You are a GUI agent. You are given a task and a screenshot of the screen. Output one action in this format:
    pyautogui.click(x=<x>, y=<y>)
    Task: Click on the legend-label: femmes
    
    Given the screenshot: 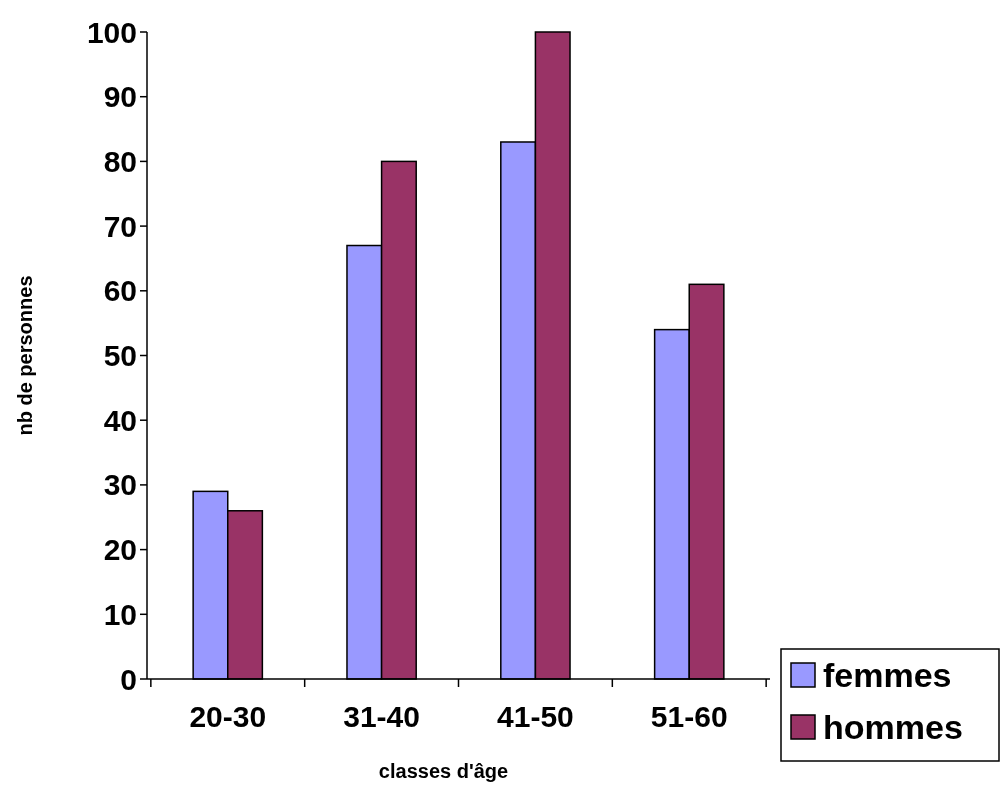 What is the action you would take?
    pyautogui.click(x=887, y=674)
    